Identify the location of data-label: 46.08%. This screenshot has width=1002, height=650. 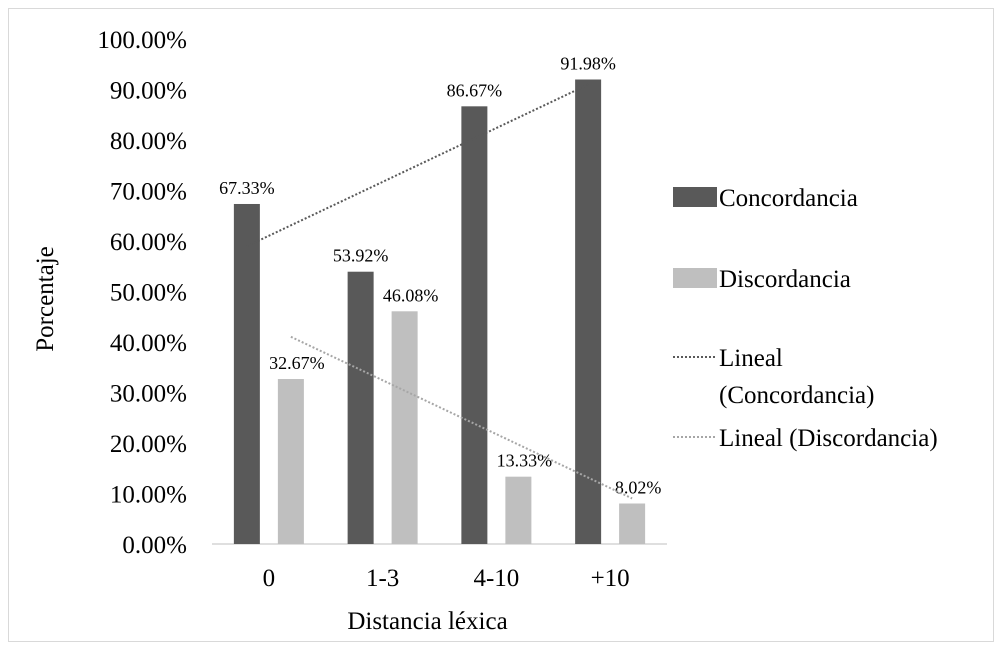
(411, 295).